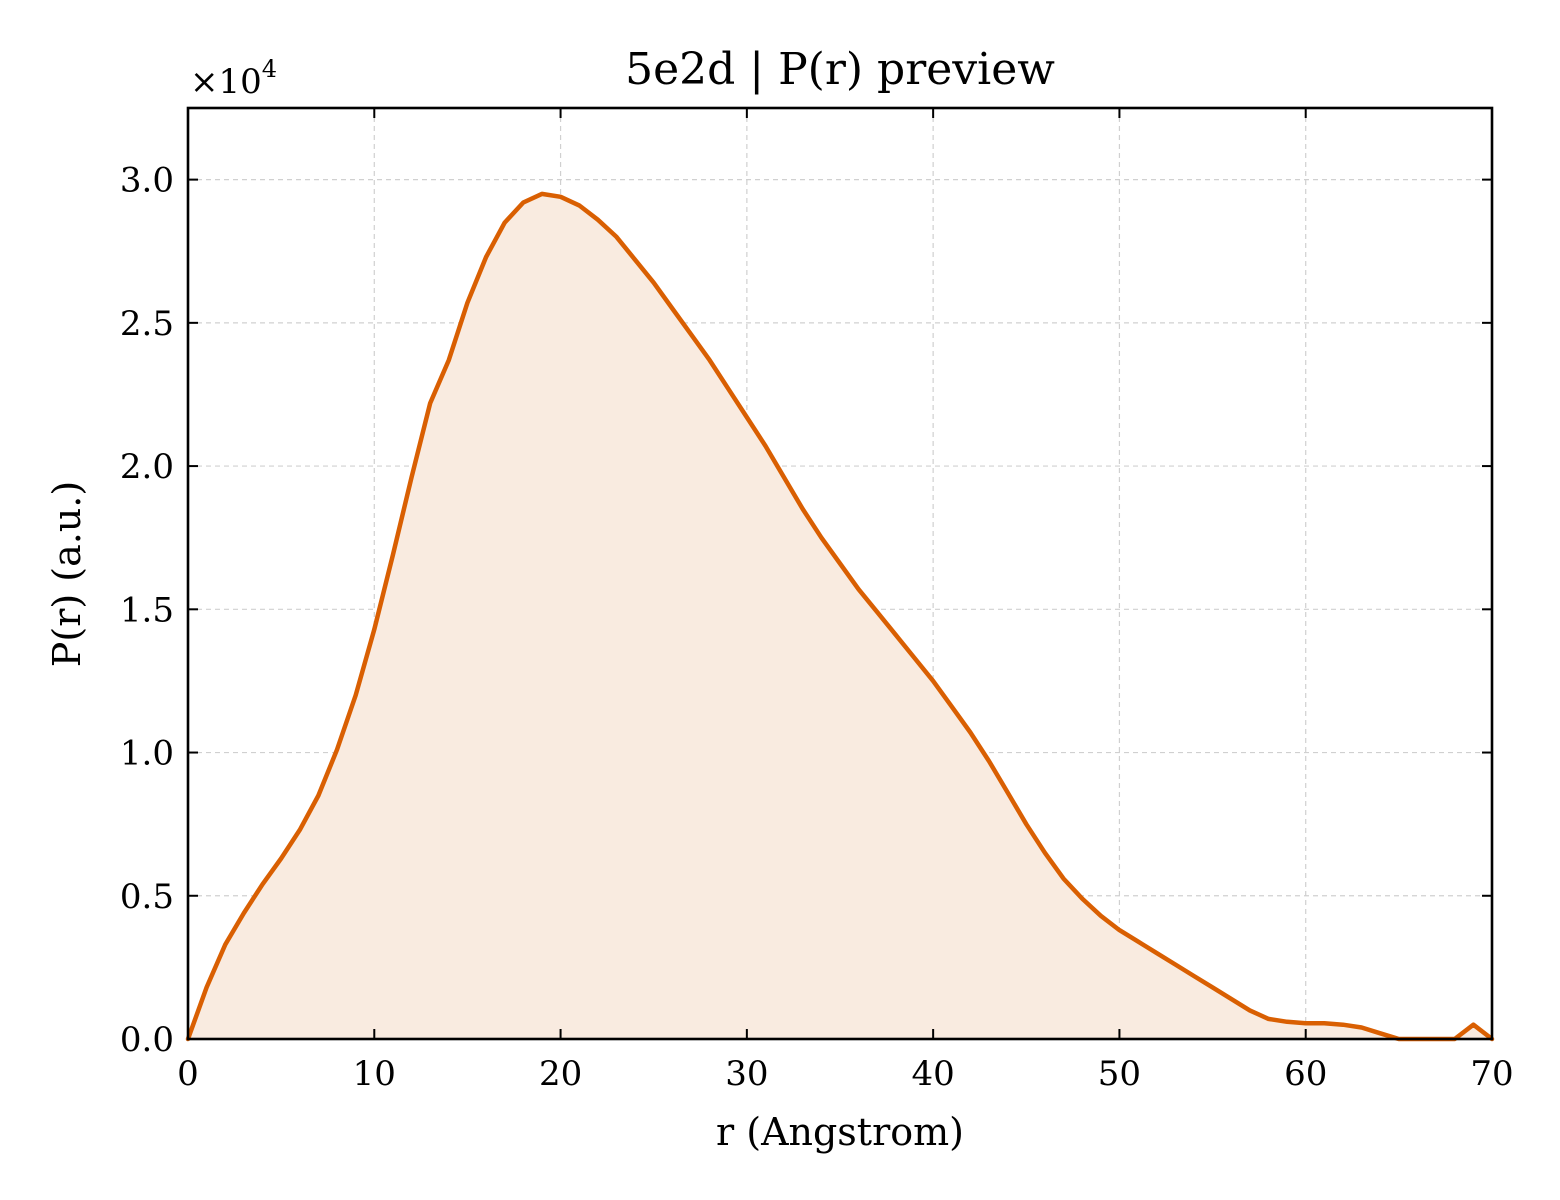 Image resolution: width=1560 pixels, height=1200 pixels. I want to click on y-multiplier: ×10⁴, so click(233, 78).